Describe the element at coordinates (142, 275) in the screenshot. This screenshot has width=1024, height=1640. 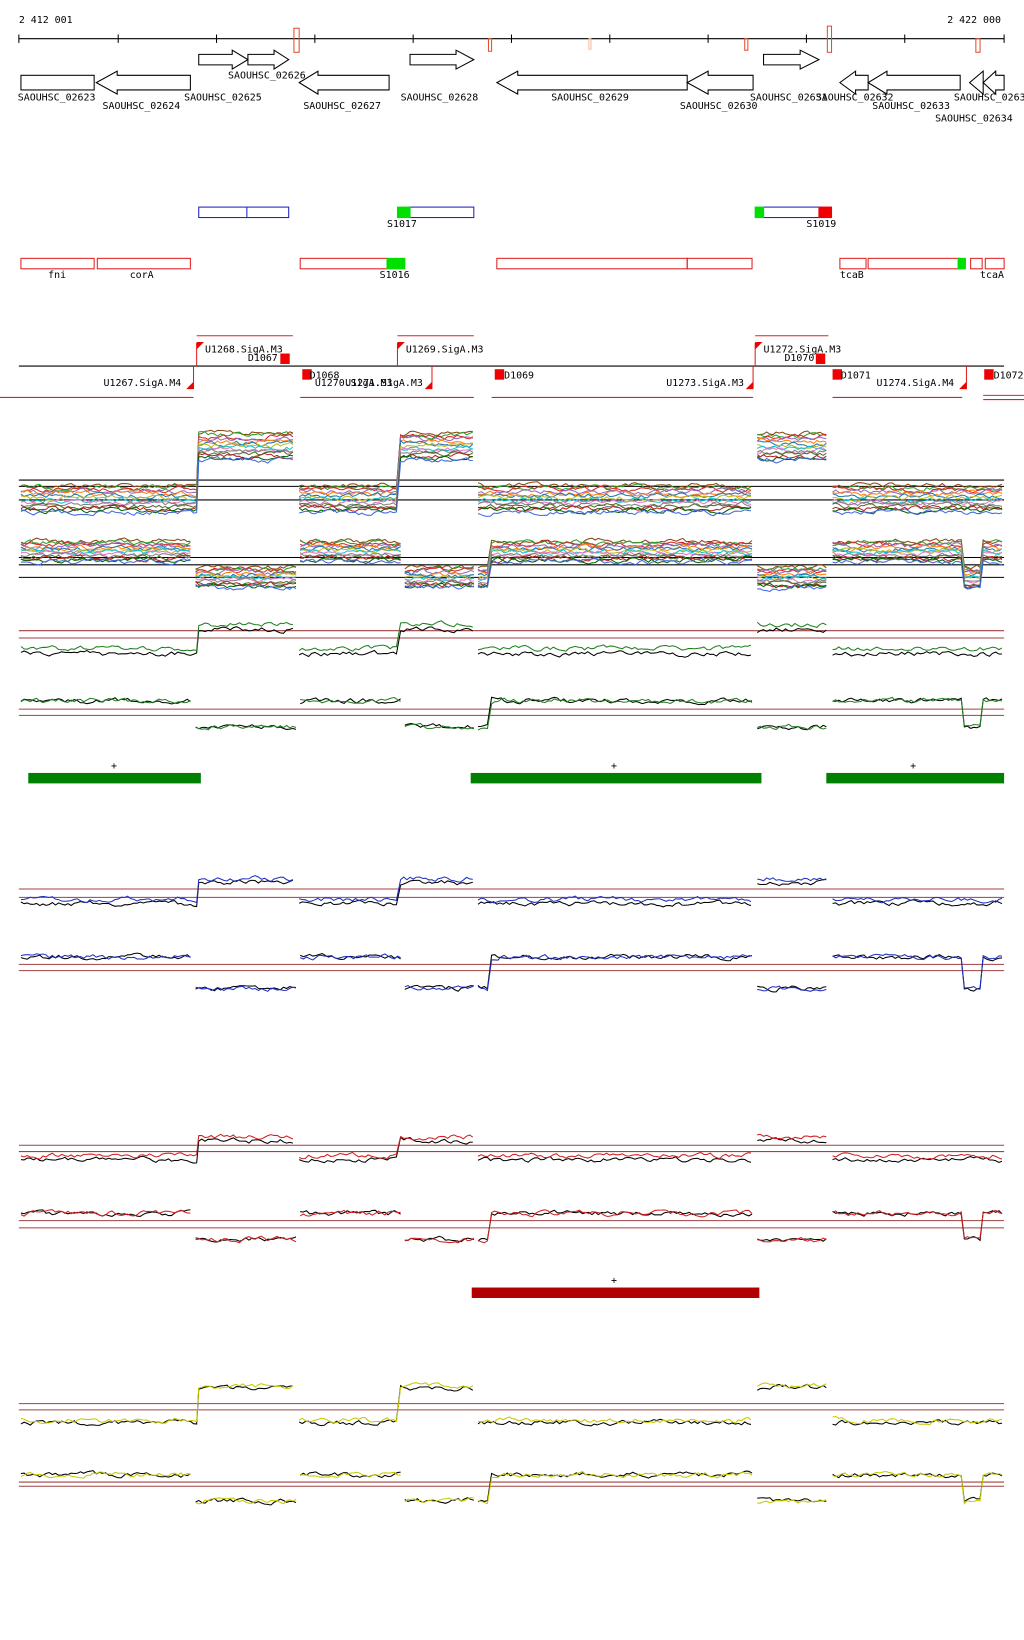
I see `segment-label: corA` at that location.